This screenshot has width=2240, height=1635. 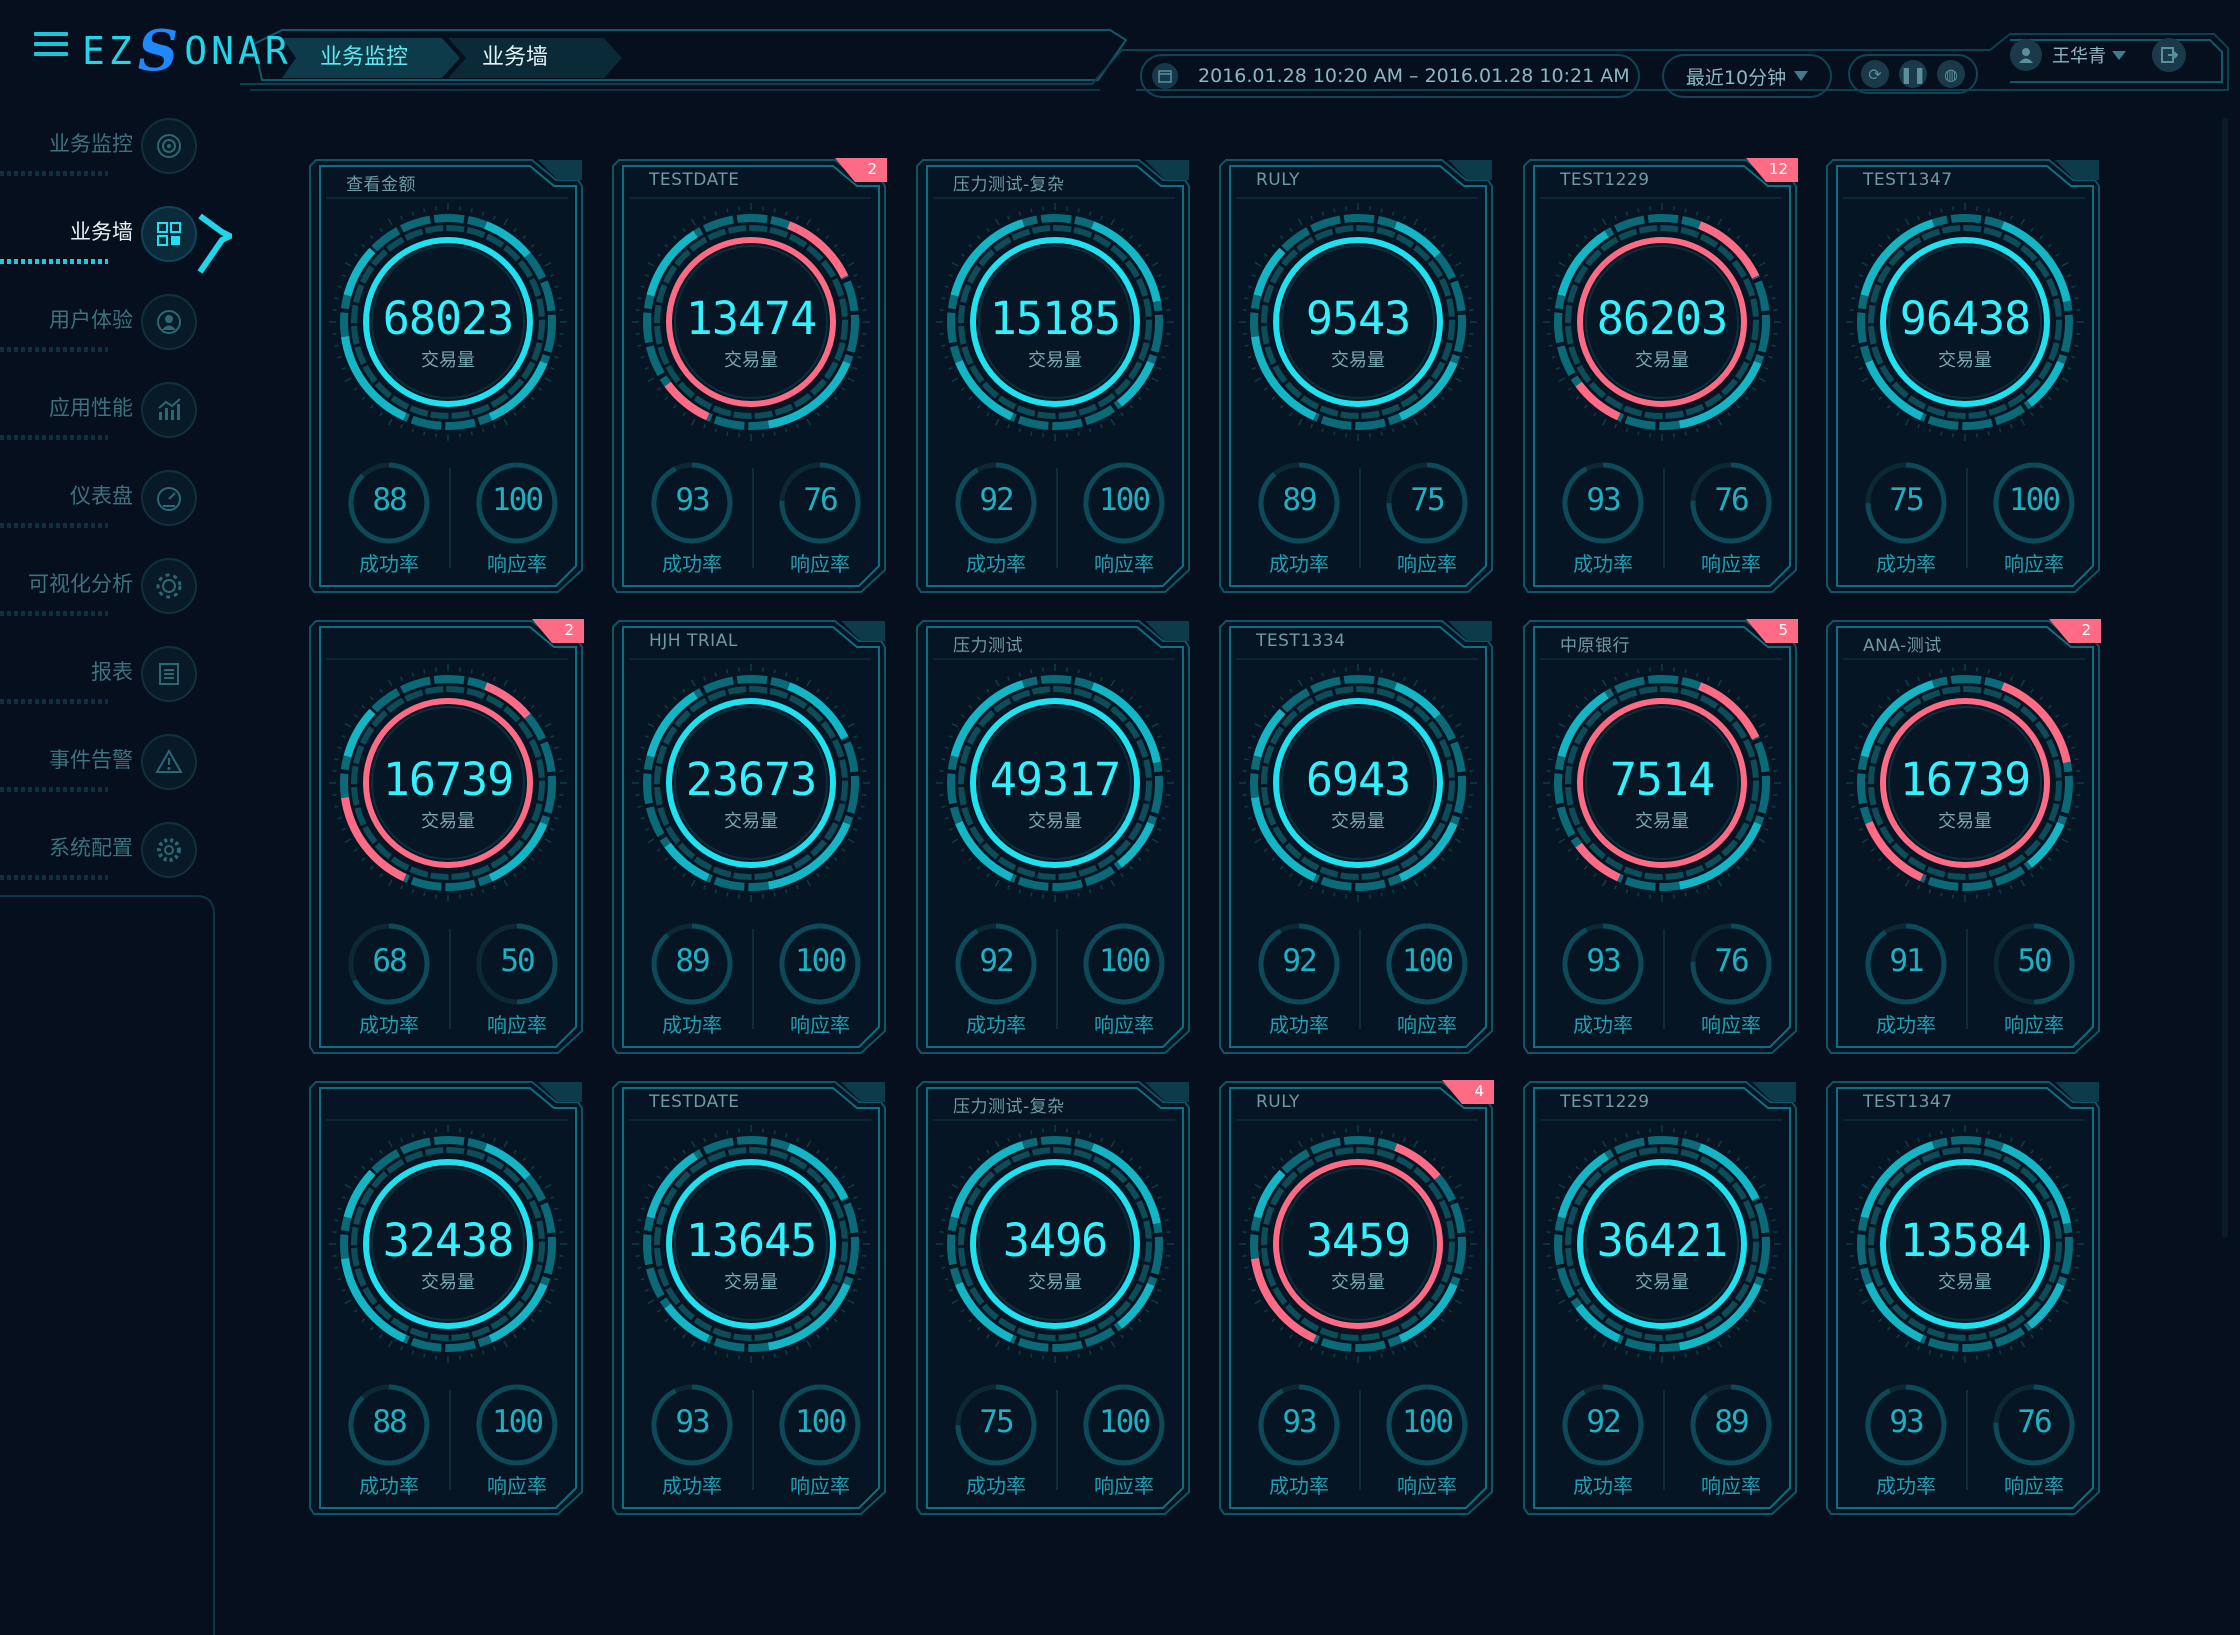 What do you see at coordinates (1357, 1296) in the screenshot?
I see `business-card: RULY 4 3459 交易量 93 成功率 100 响应率` at bounding box center [1357, 1296].